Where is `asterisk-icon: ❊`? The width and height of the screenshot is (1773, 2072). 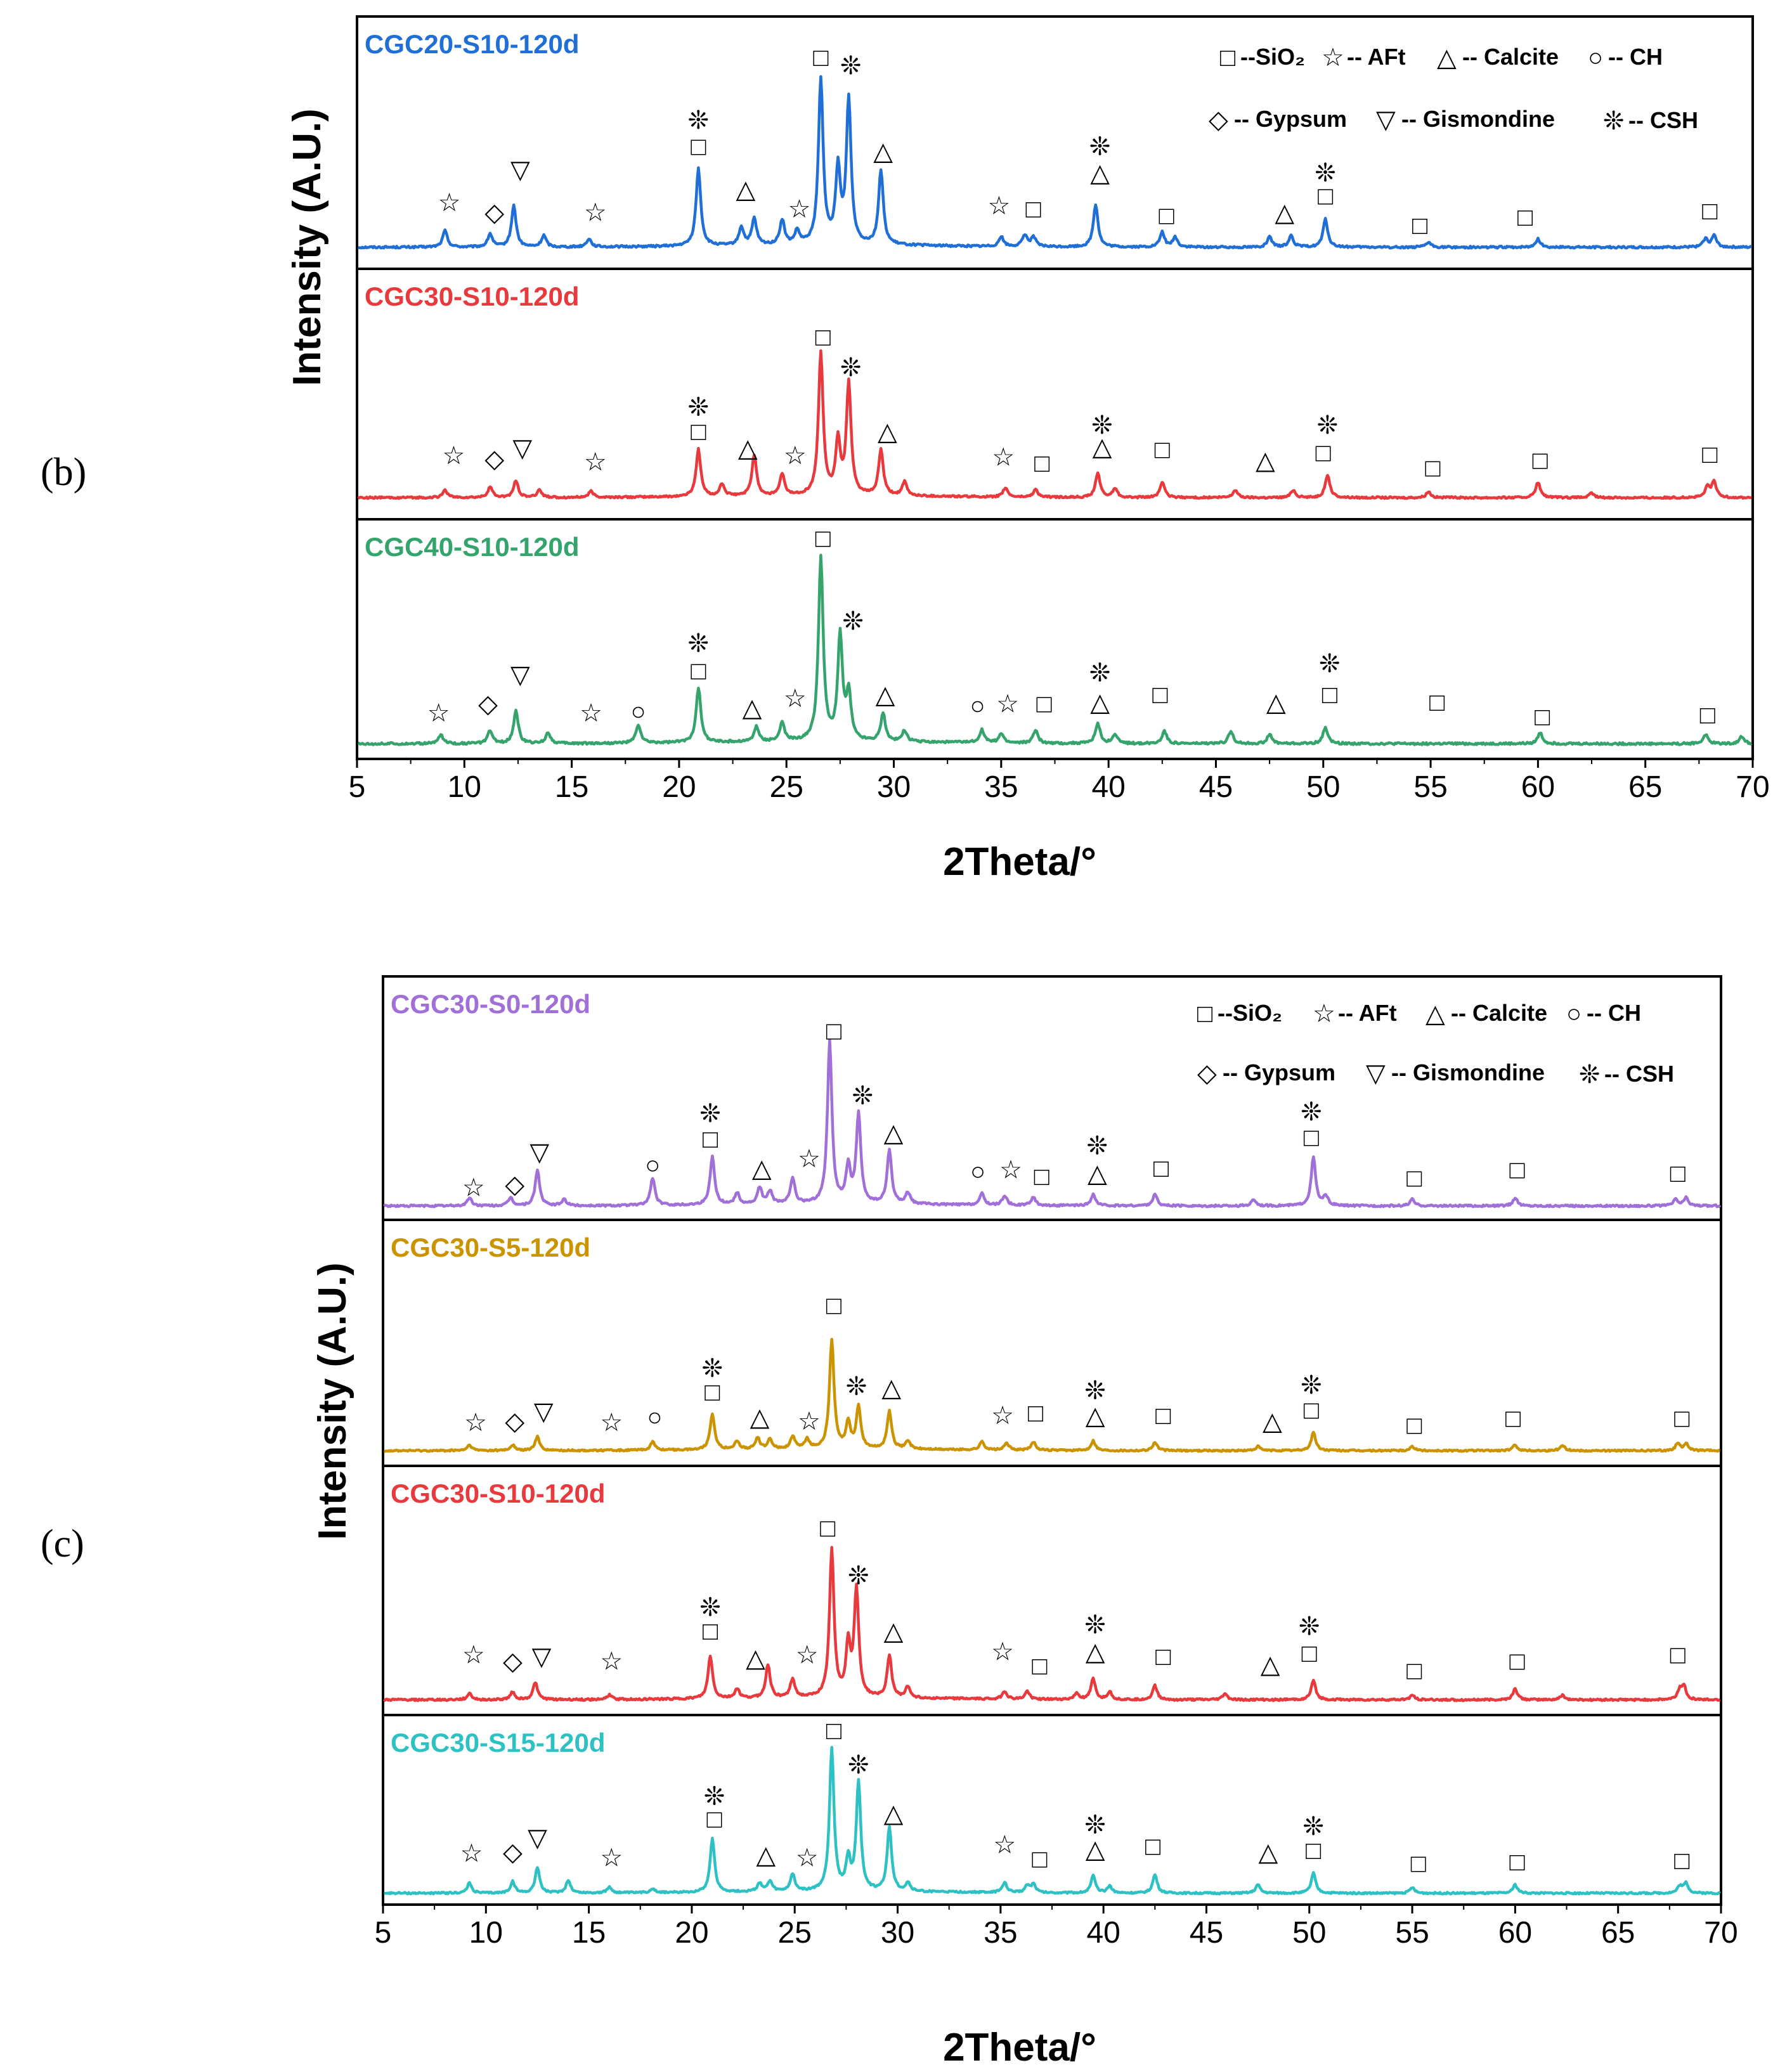 asterisk-icon: ❊ is located at coordinates (1614, 121).